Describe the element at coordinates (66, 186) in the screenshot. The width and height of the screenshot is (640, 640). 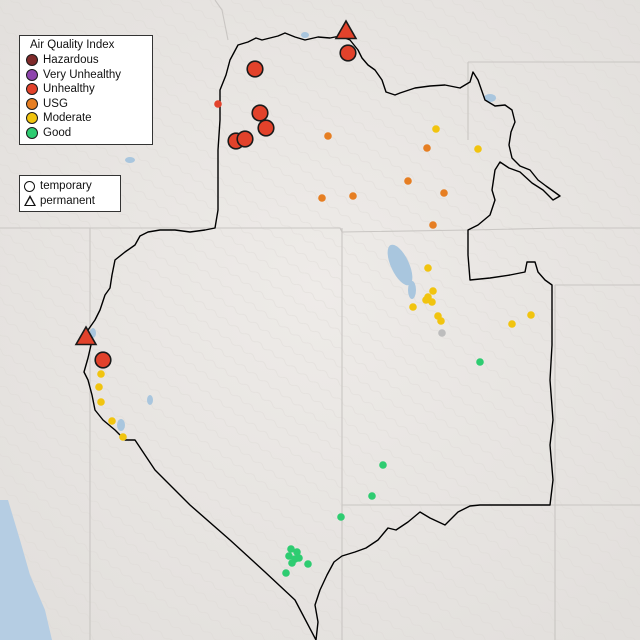
I see `legend-label: temporary` at that location.